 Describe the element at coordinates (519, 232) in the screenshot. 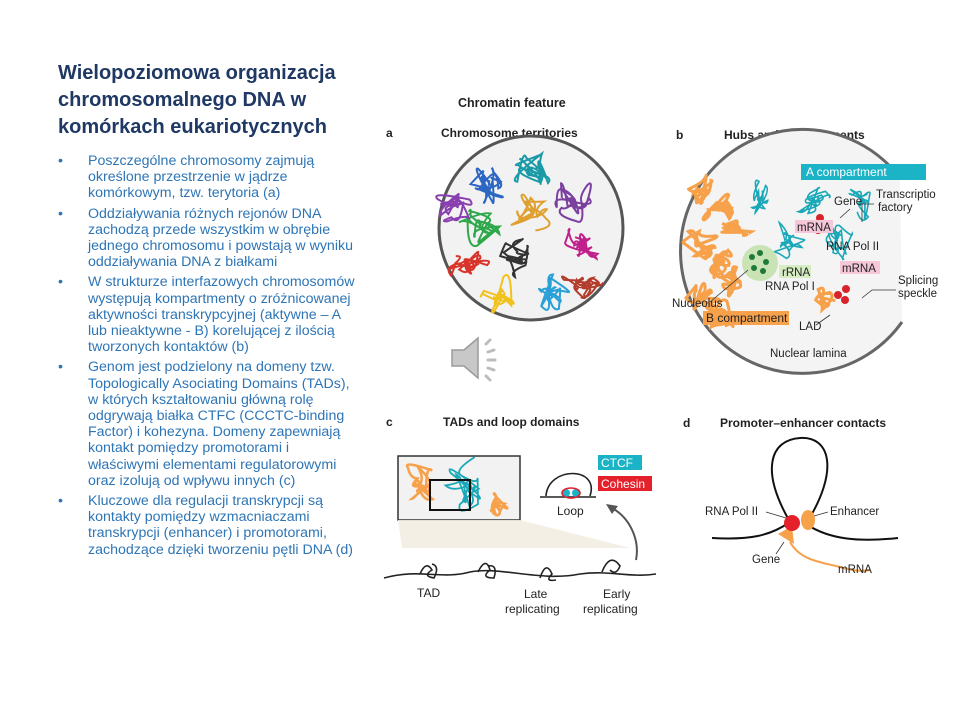

I see `chromosome-territories` at that location.